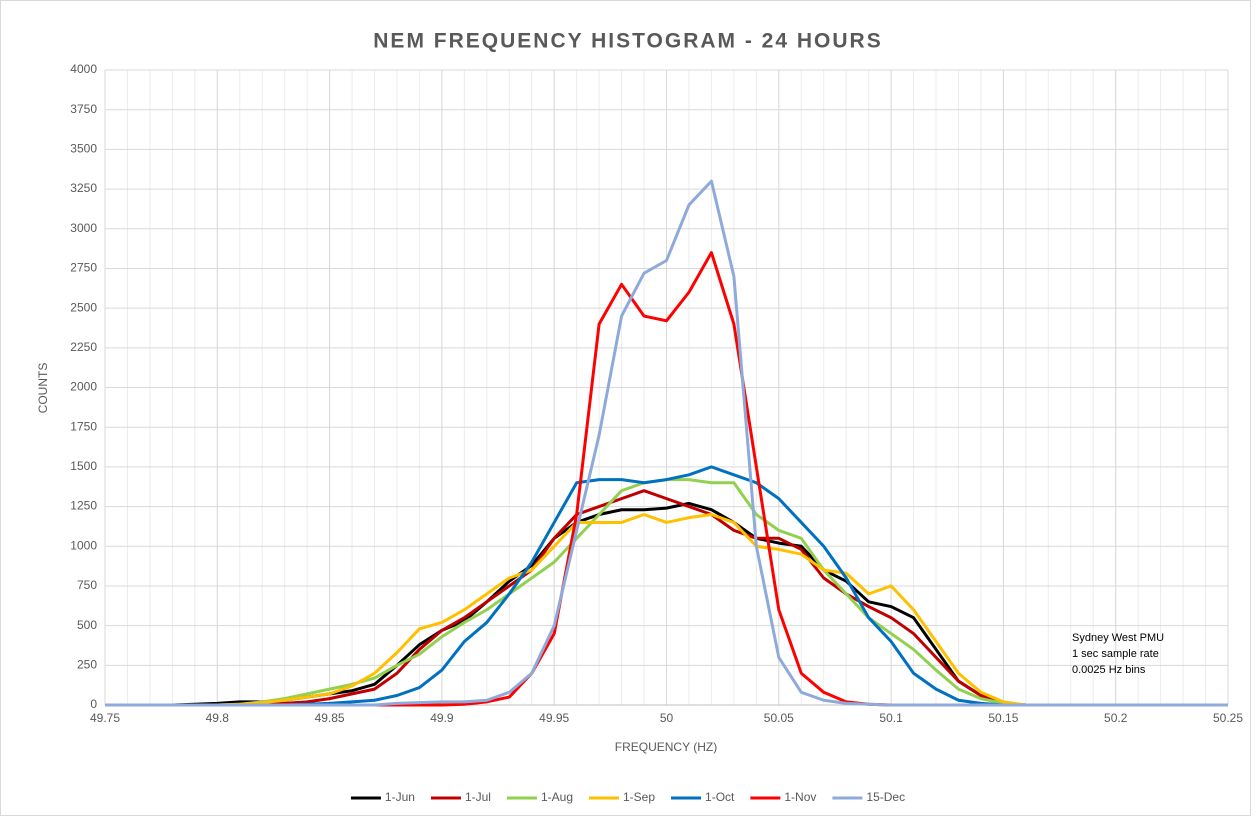  I want to click on y-tick-label: 500, so click(87, 625).